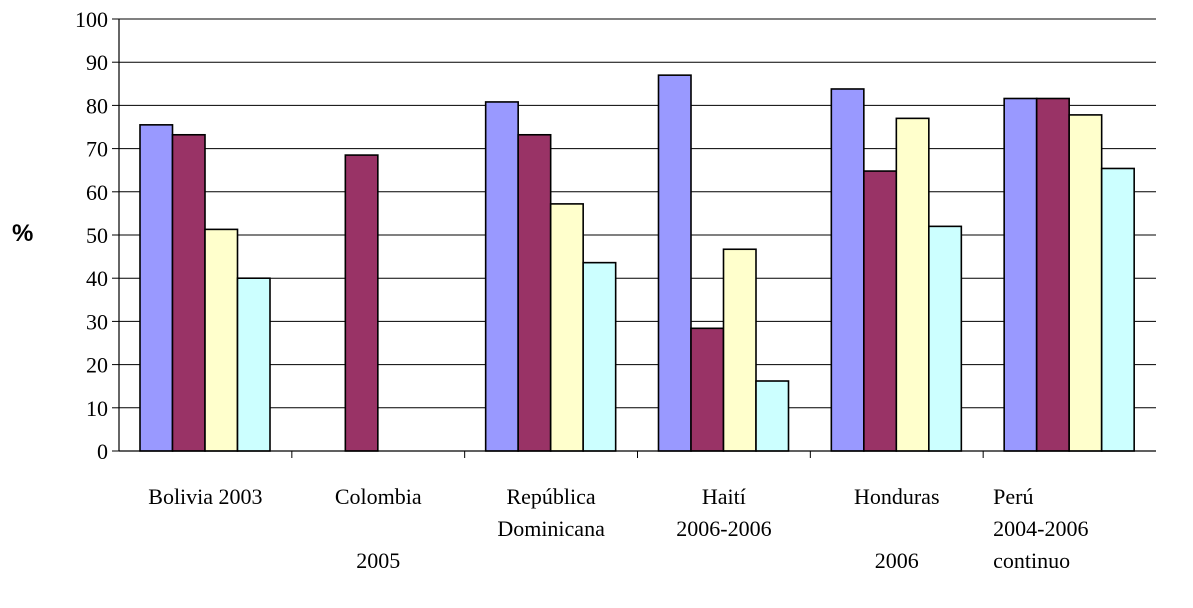 Image resolution: width=1193 pixels, height=608 pixels. Describe the element at coordinates (97, 192) in the screenshot. I see `y-tick-label: 60` at that location.